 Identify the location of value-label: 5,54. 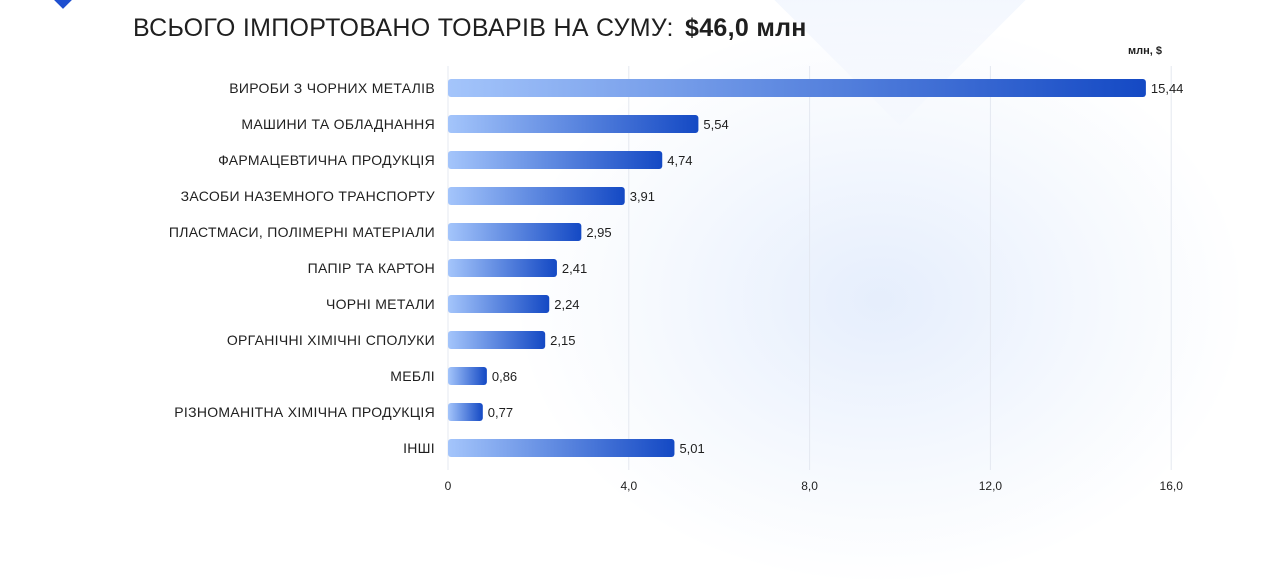
(715, 124).